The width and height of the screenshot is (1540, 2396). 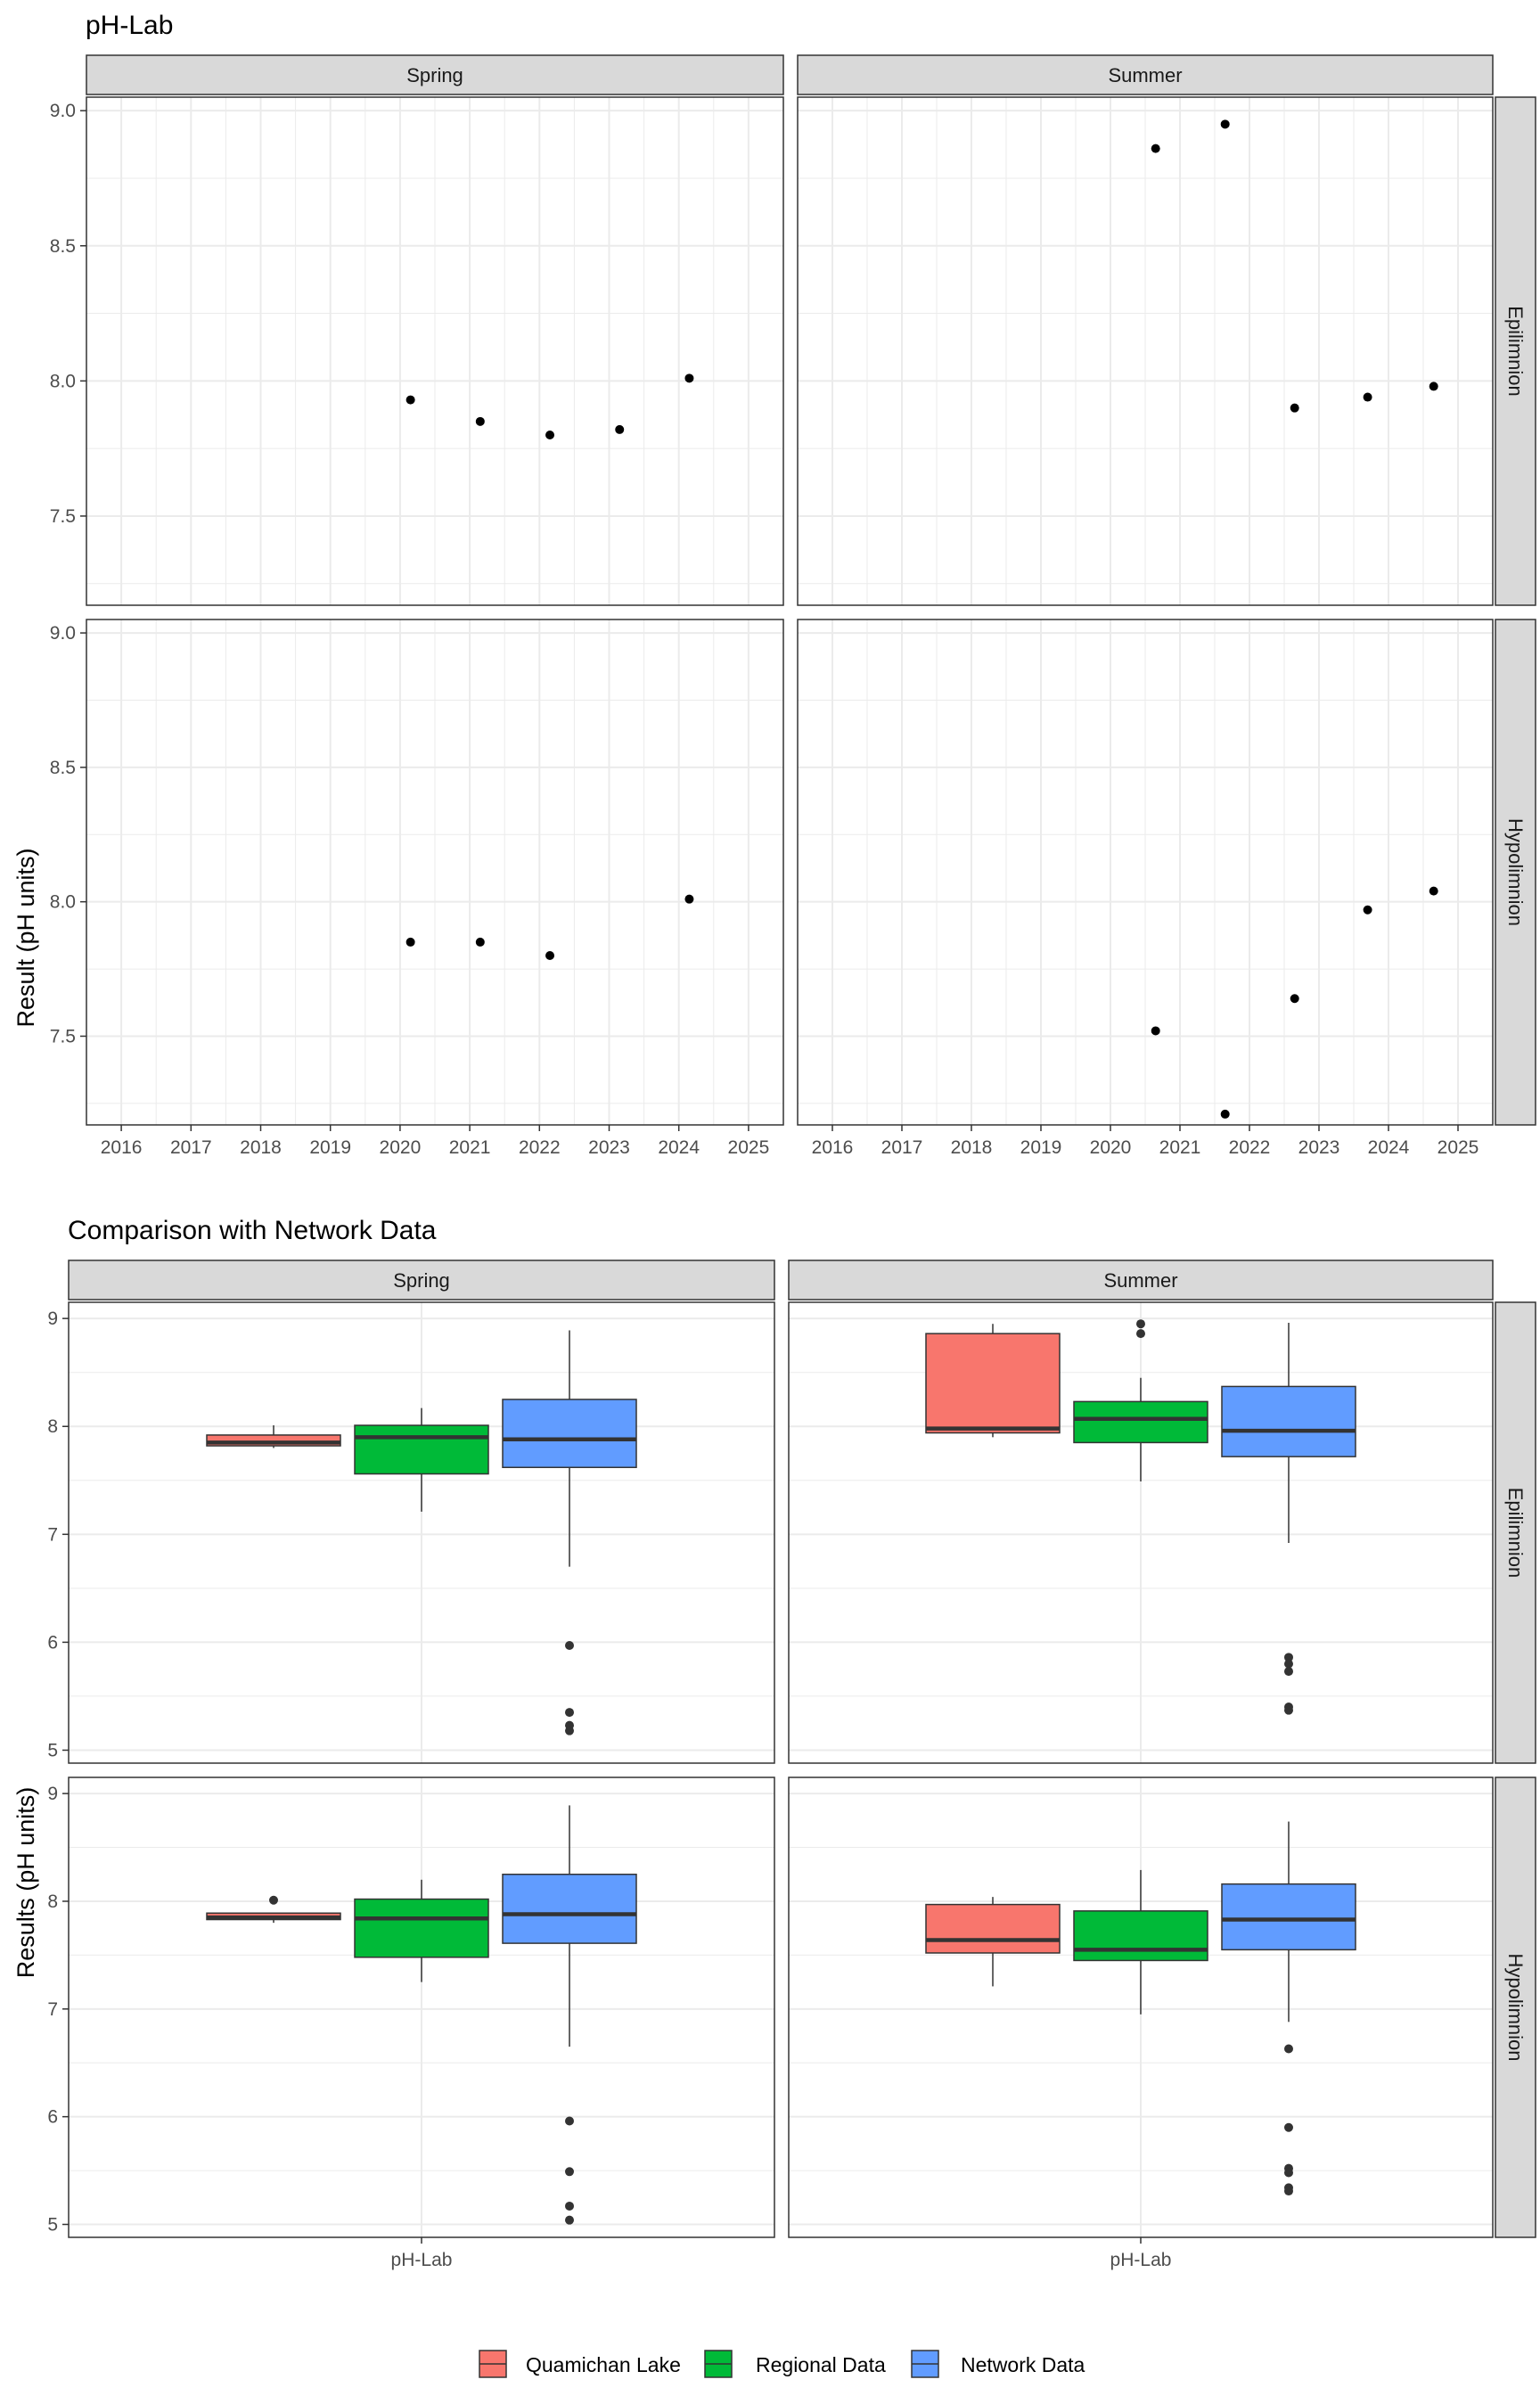 I want to click on chart1-row-hypolimnion-strip, so click(x=1515, y=872).